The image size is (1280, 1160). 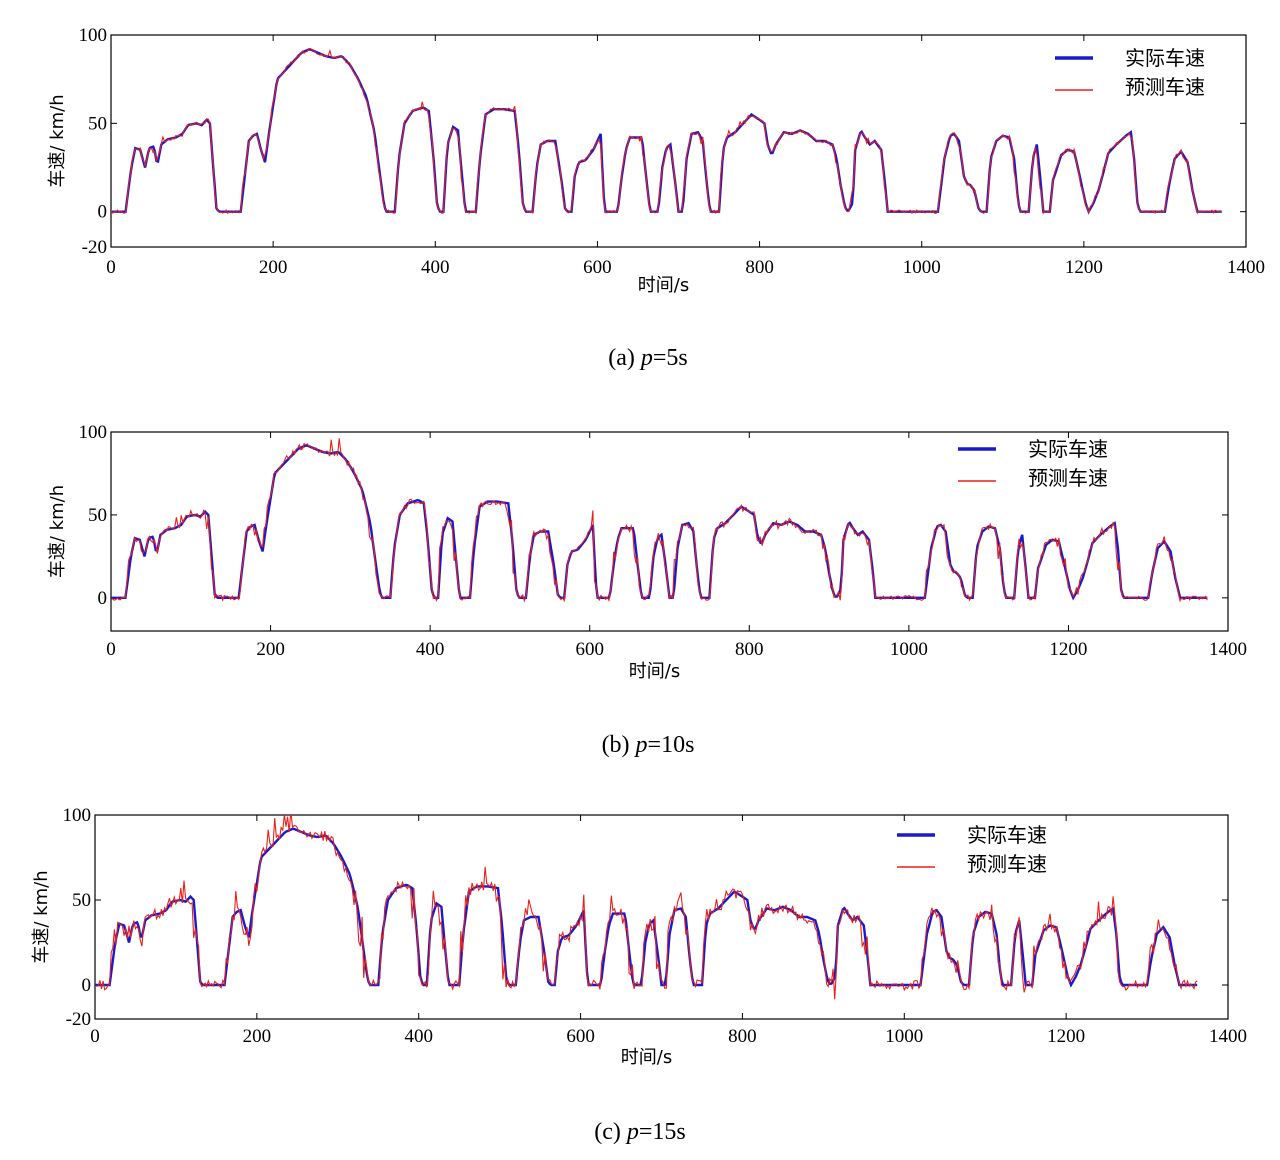 I want to click on panel-caption: (b) p=10s, so click(x=648, y=745).